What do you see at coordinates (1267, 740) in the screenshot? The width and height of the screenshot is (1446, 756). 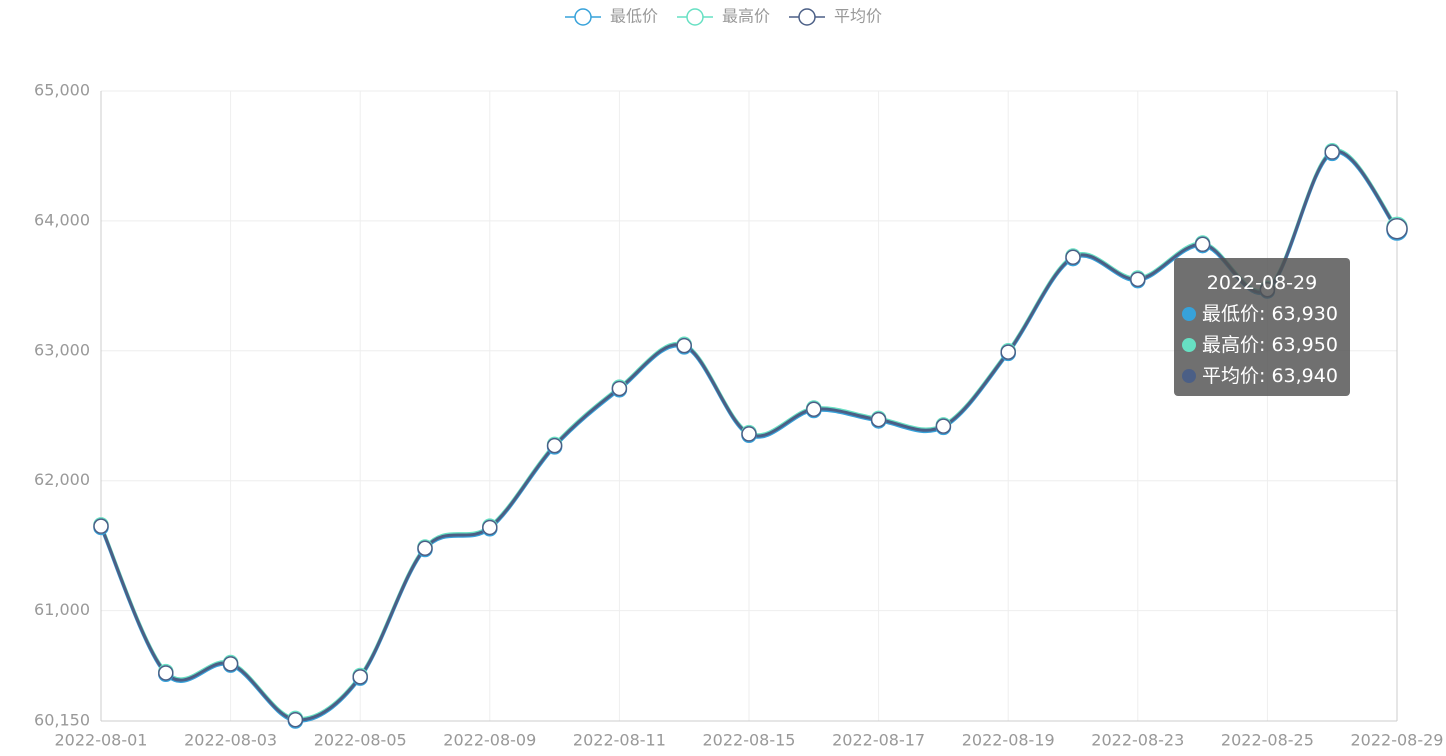 I see `x-tick-label: 2022-08-25` at bounding box center [1267, 740].